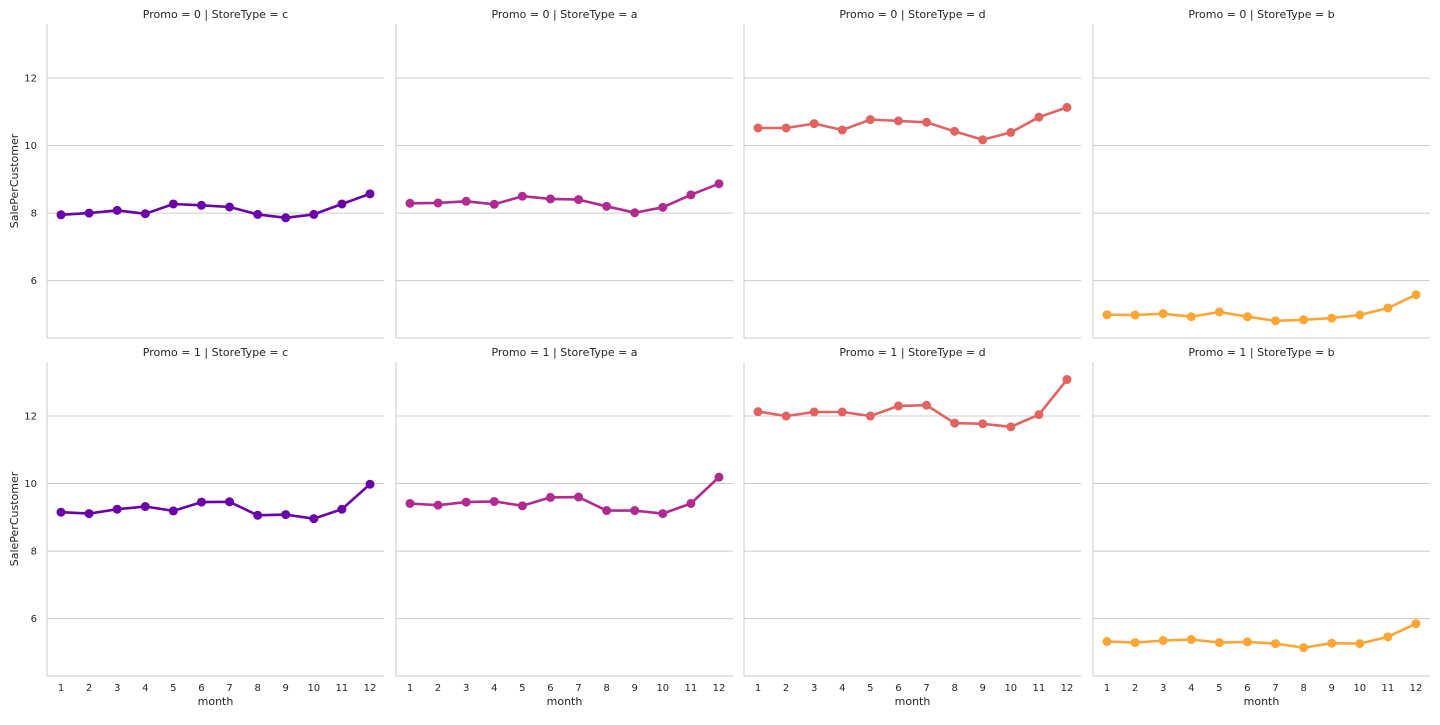 This screenshot has width=1440, height=725. What do you see at coordinates (719, 688) in the screenshot?
I see `x-tick-label: 12` at bounding box center [719, 688].